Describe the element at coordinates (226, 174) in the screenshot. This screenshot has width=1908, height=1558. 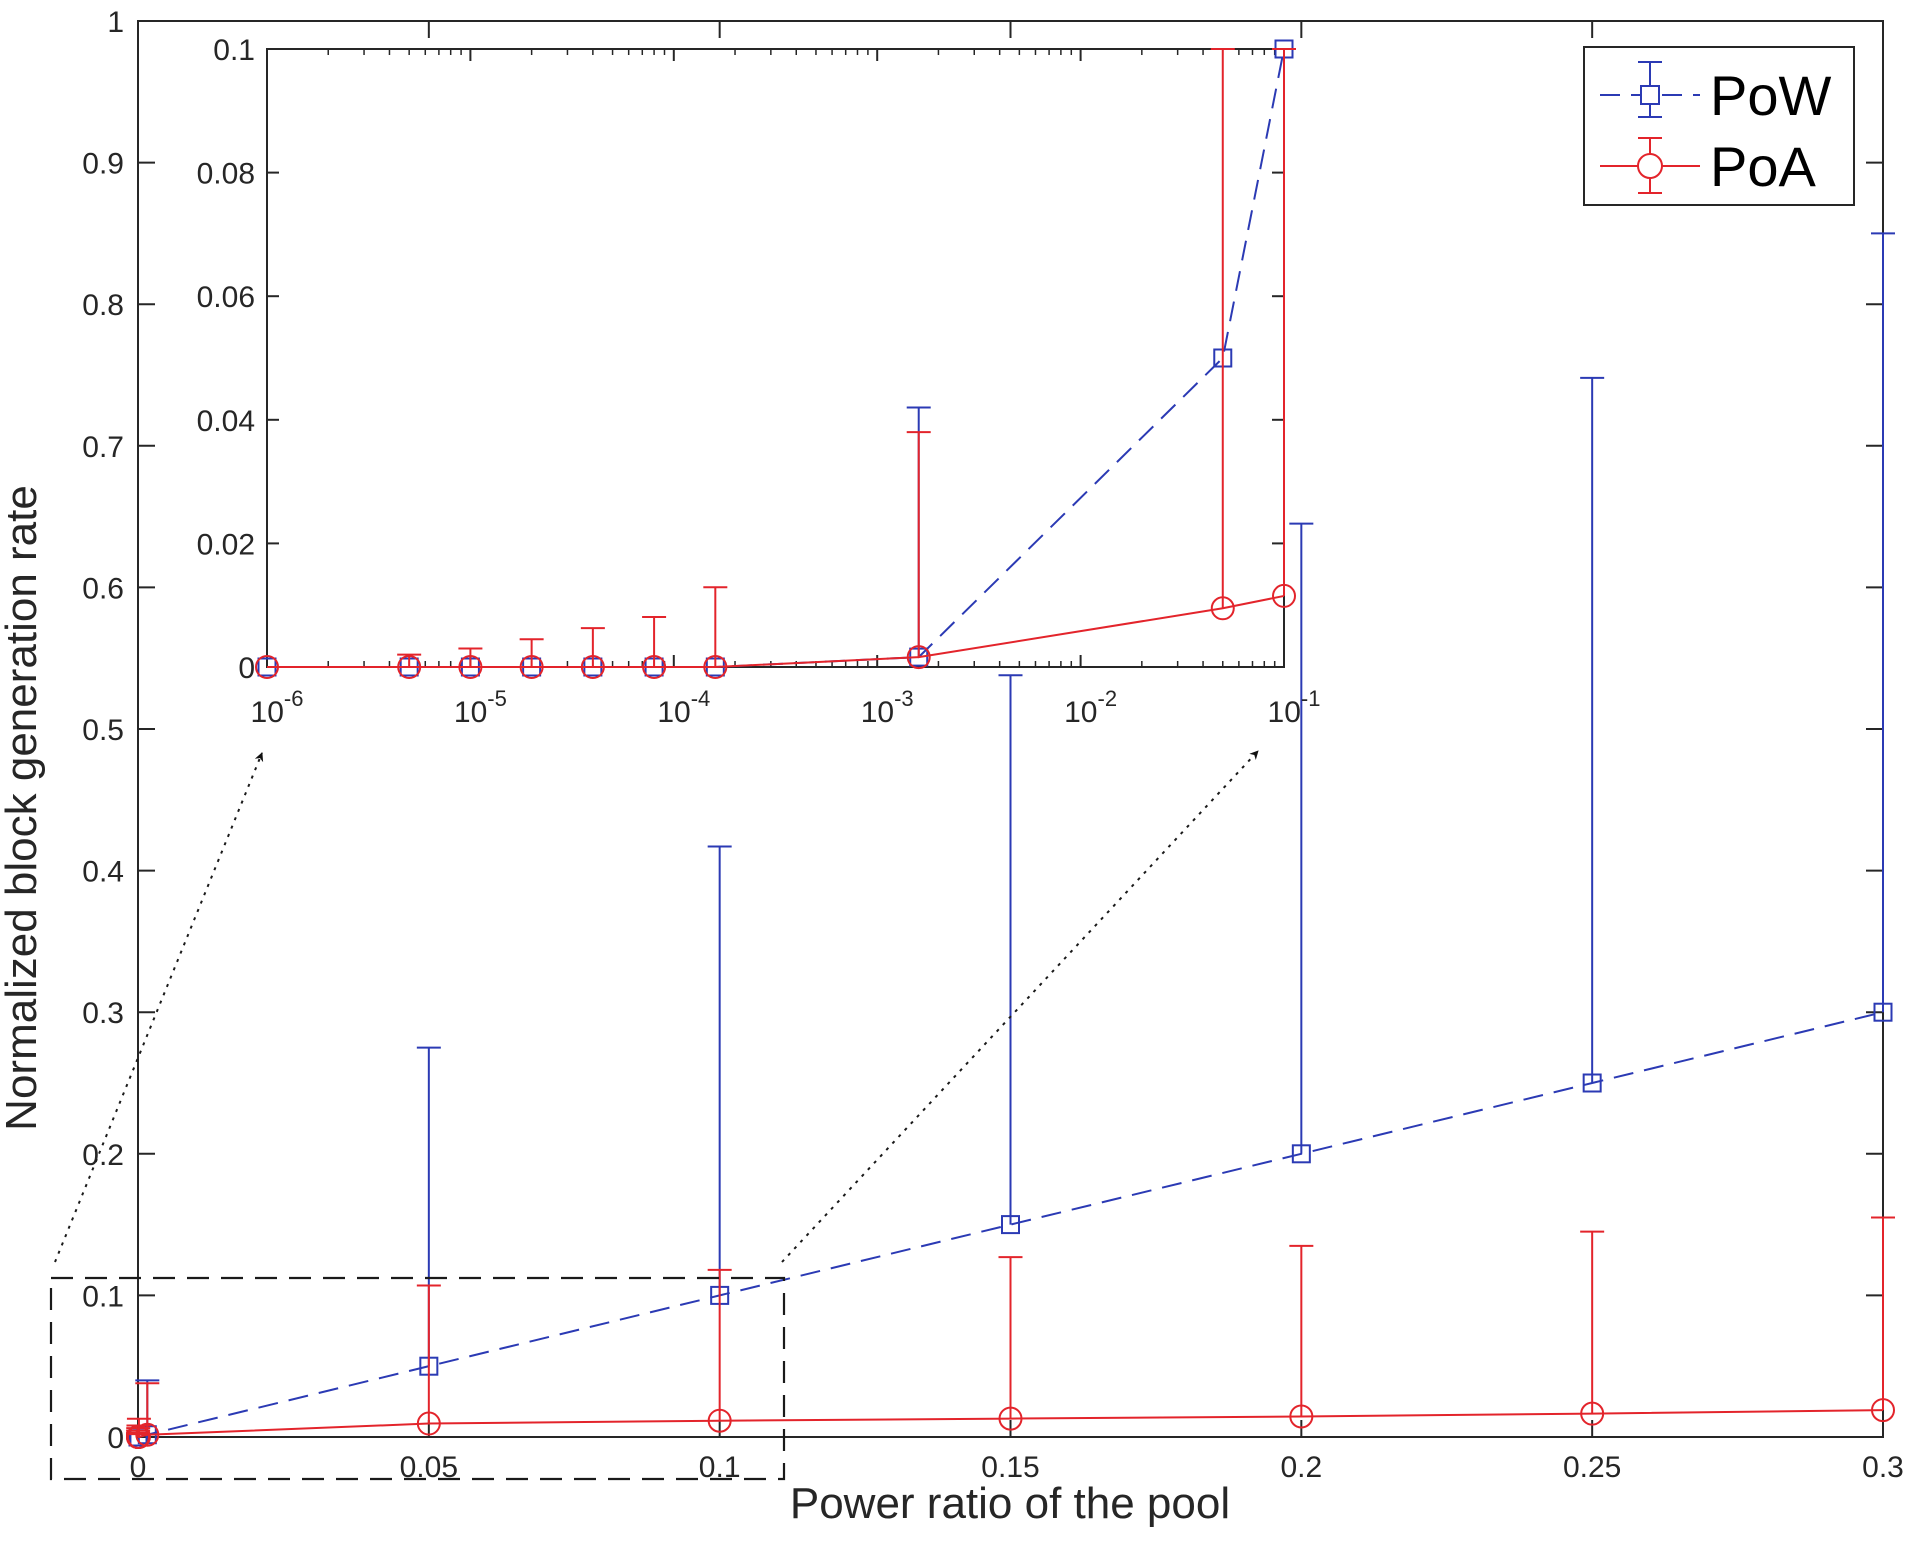
I see `inset-y-tick-label: 0.08` at that location.